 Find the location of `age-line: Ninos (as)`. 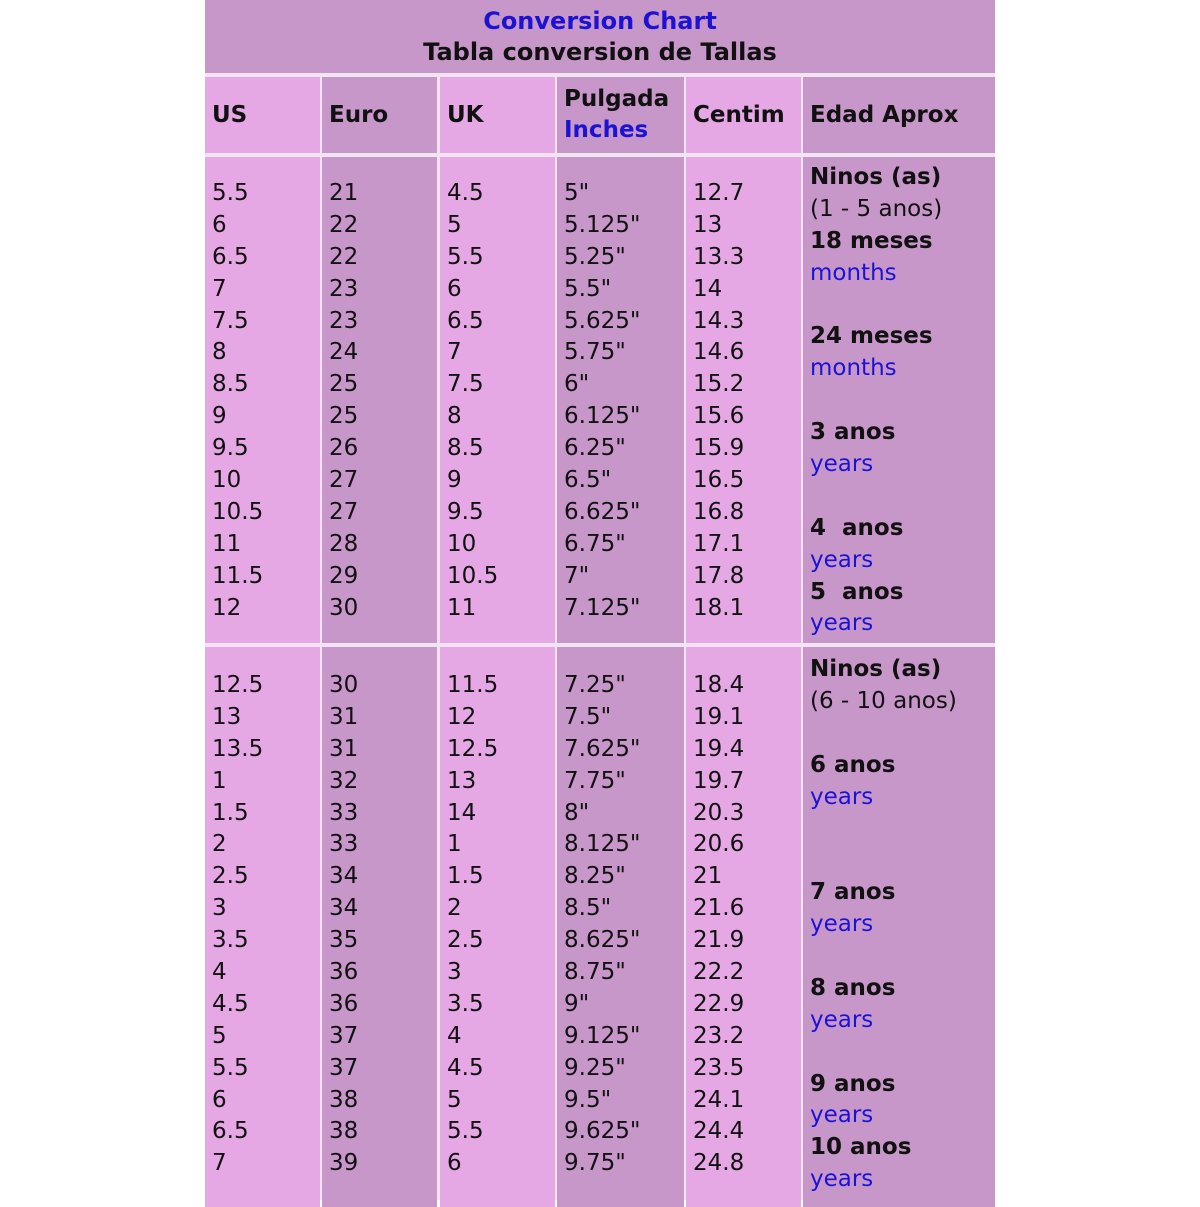

age-line: Ninos (as) is located at coordinates (876, 177).